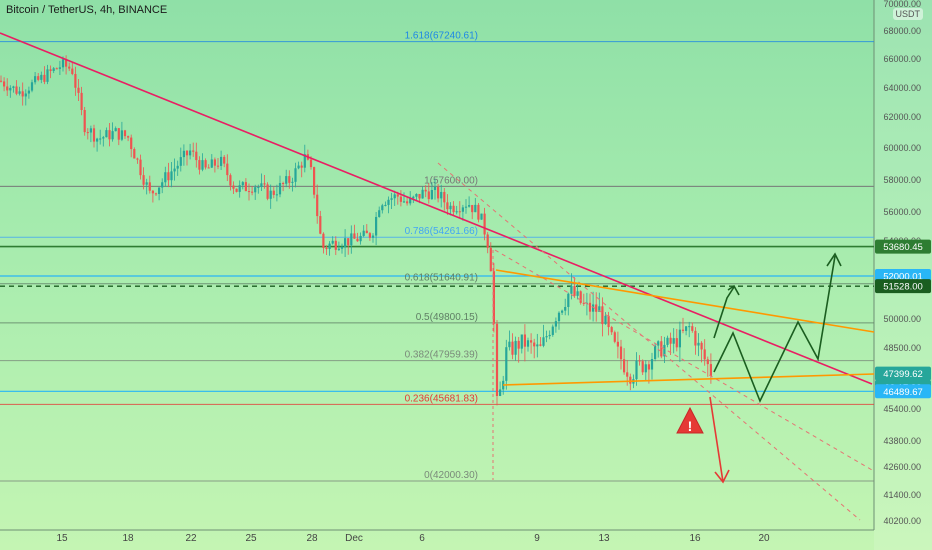  Describe the element at coordinates (724, 312) in the screenshot. I see `projection-path-alt` at that location.